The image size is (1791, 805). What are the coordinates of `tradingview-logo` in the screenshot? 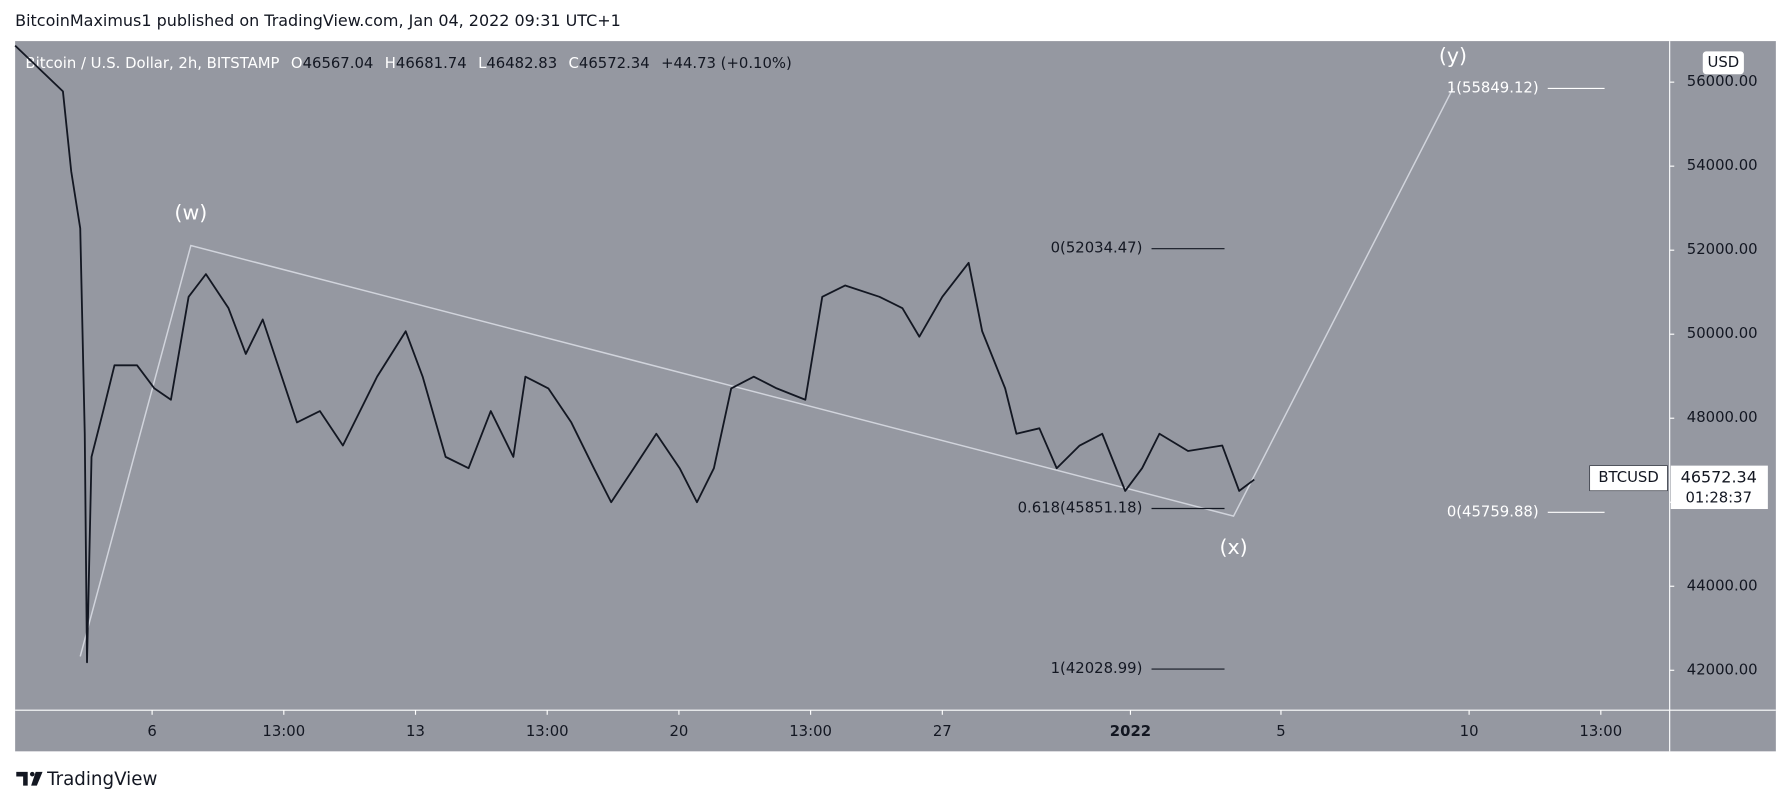 It's located at (29, 778).